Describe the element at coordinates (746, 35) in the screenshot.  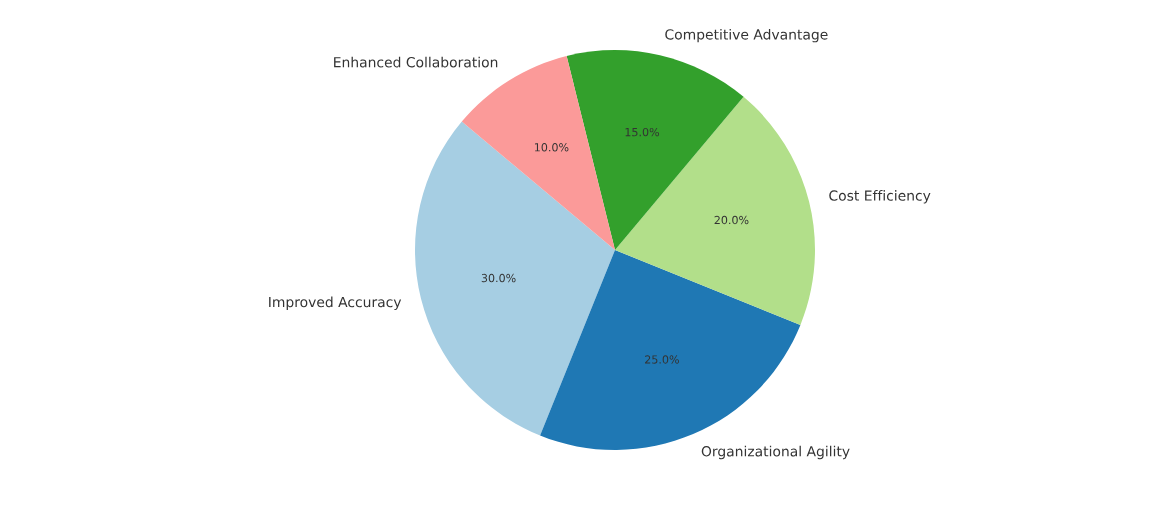
I see `slice-label: Competitive Advantage` at that location.